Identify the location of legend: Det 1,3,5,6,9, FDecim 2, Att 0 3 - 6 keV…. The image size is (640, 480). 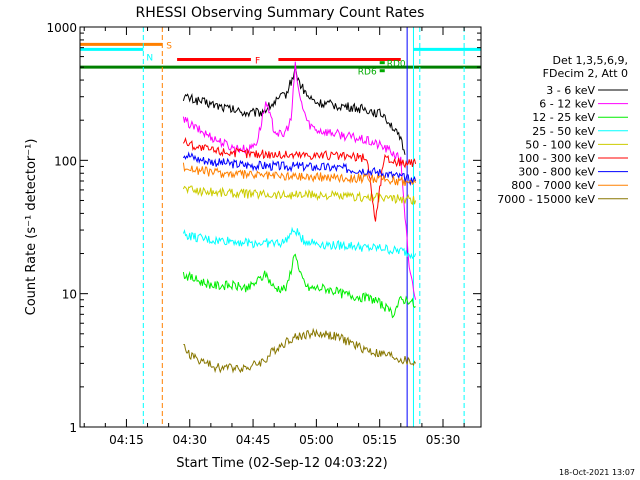
(562, 130).